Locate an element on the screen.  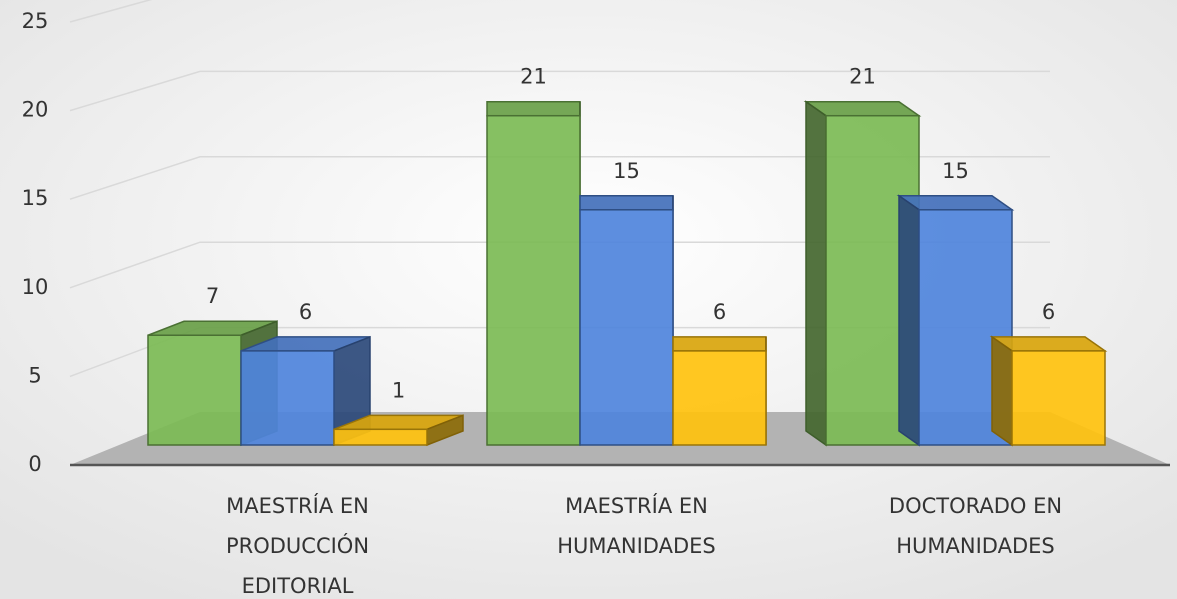
y-tick-label: 5 is located at coordinates (34, 375).